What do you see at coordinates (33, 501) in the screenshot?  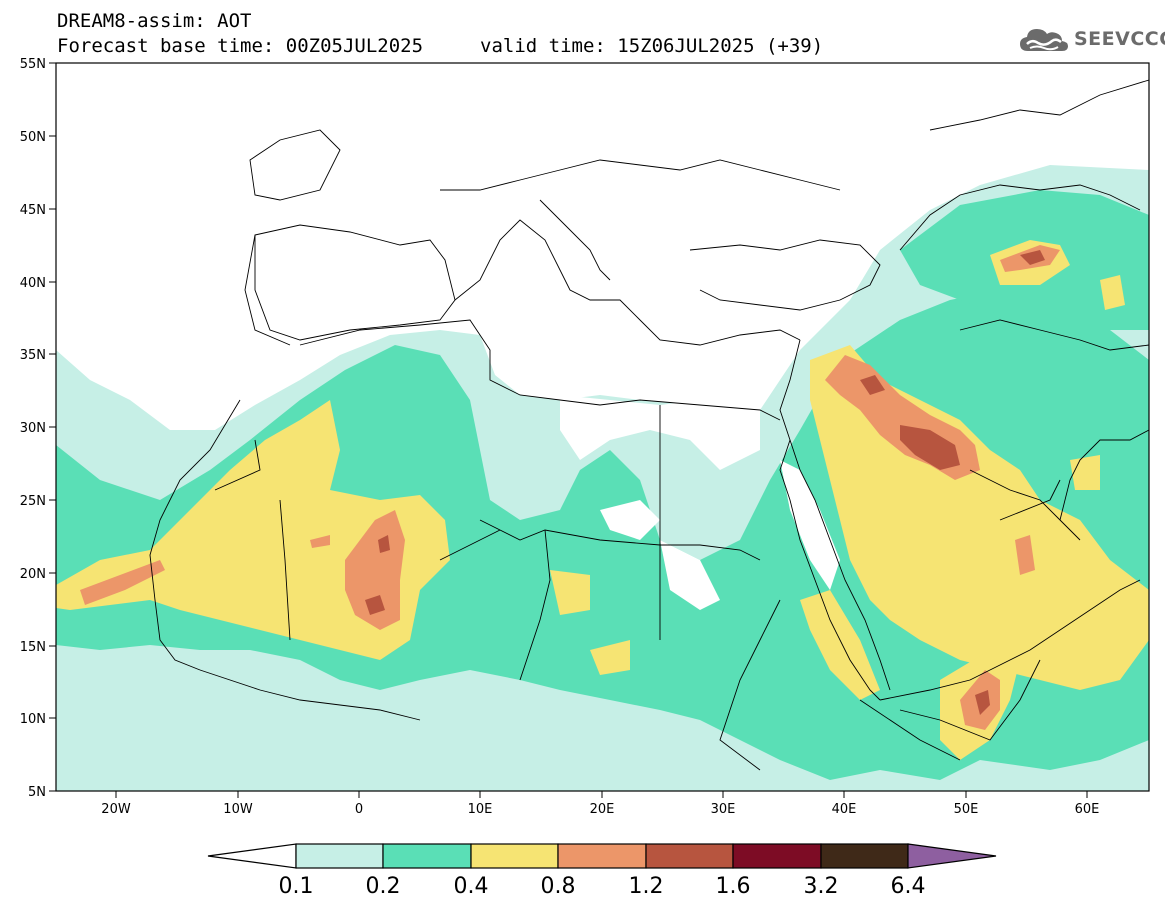 I see `lat-label: 25N` at bounding box center [33, 501].